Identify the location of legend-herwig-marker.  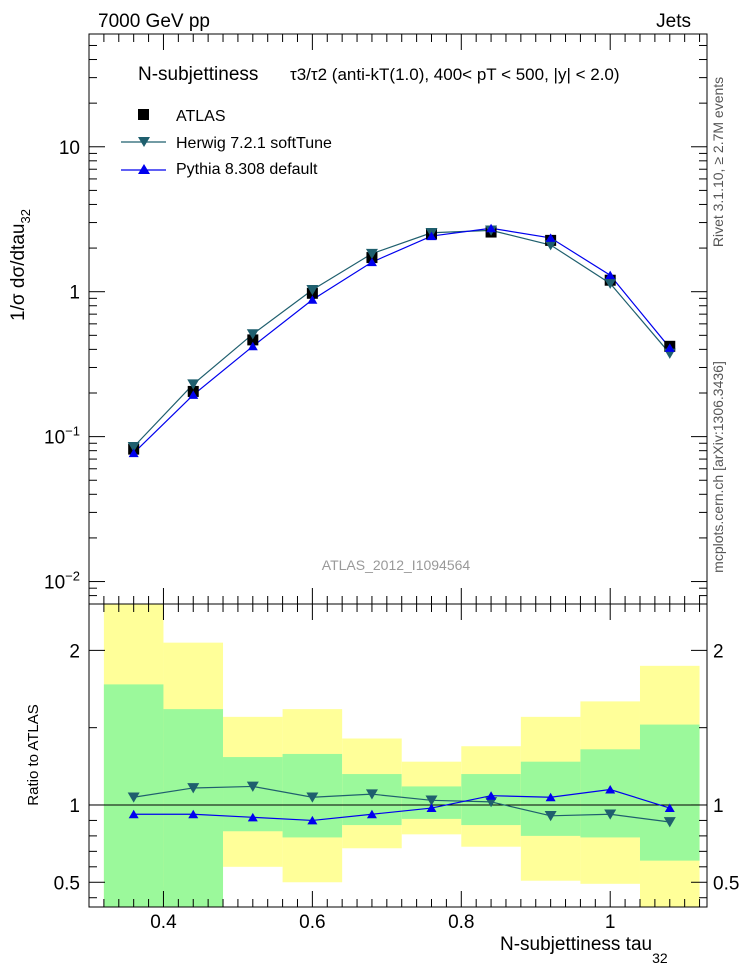
(144, 142).